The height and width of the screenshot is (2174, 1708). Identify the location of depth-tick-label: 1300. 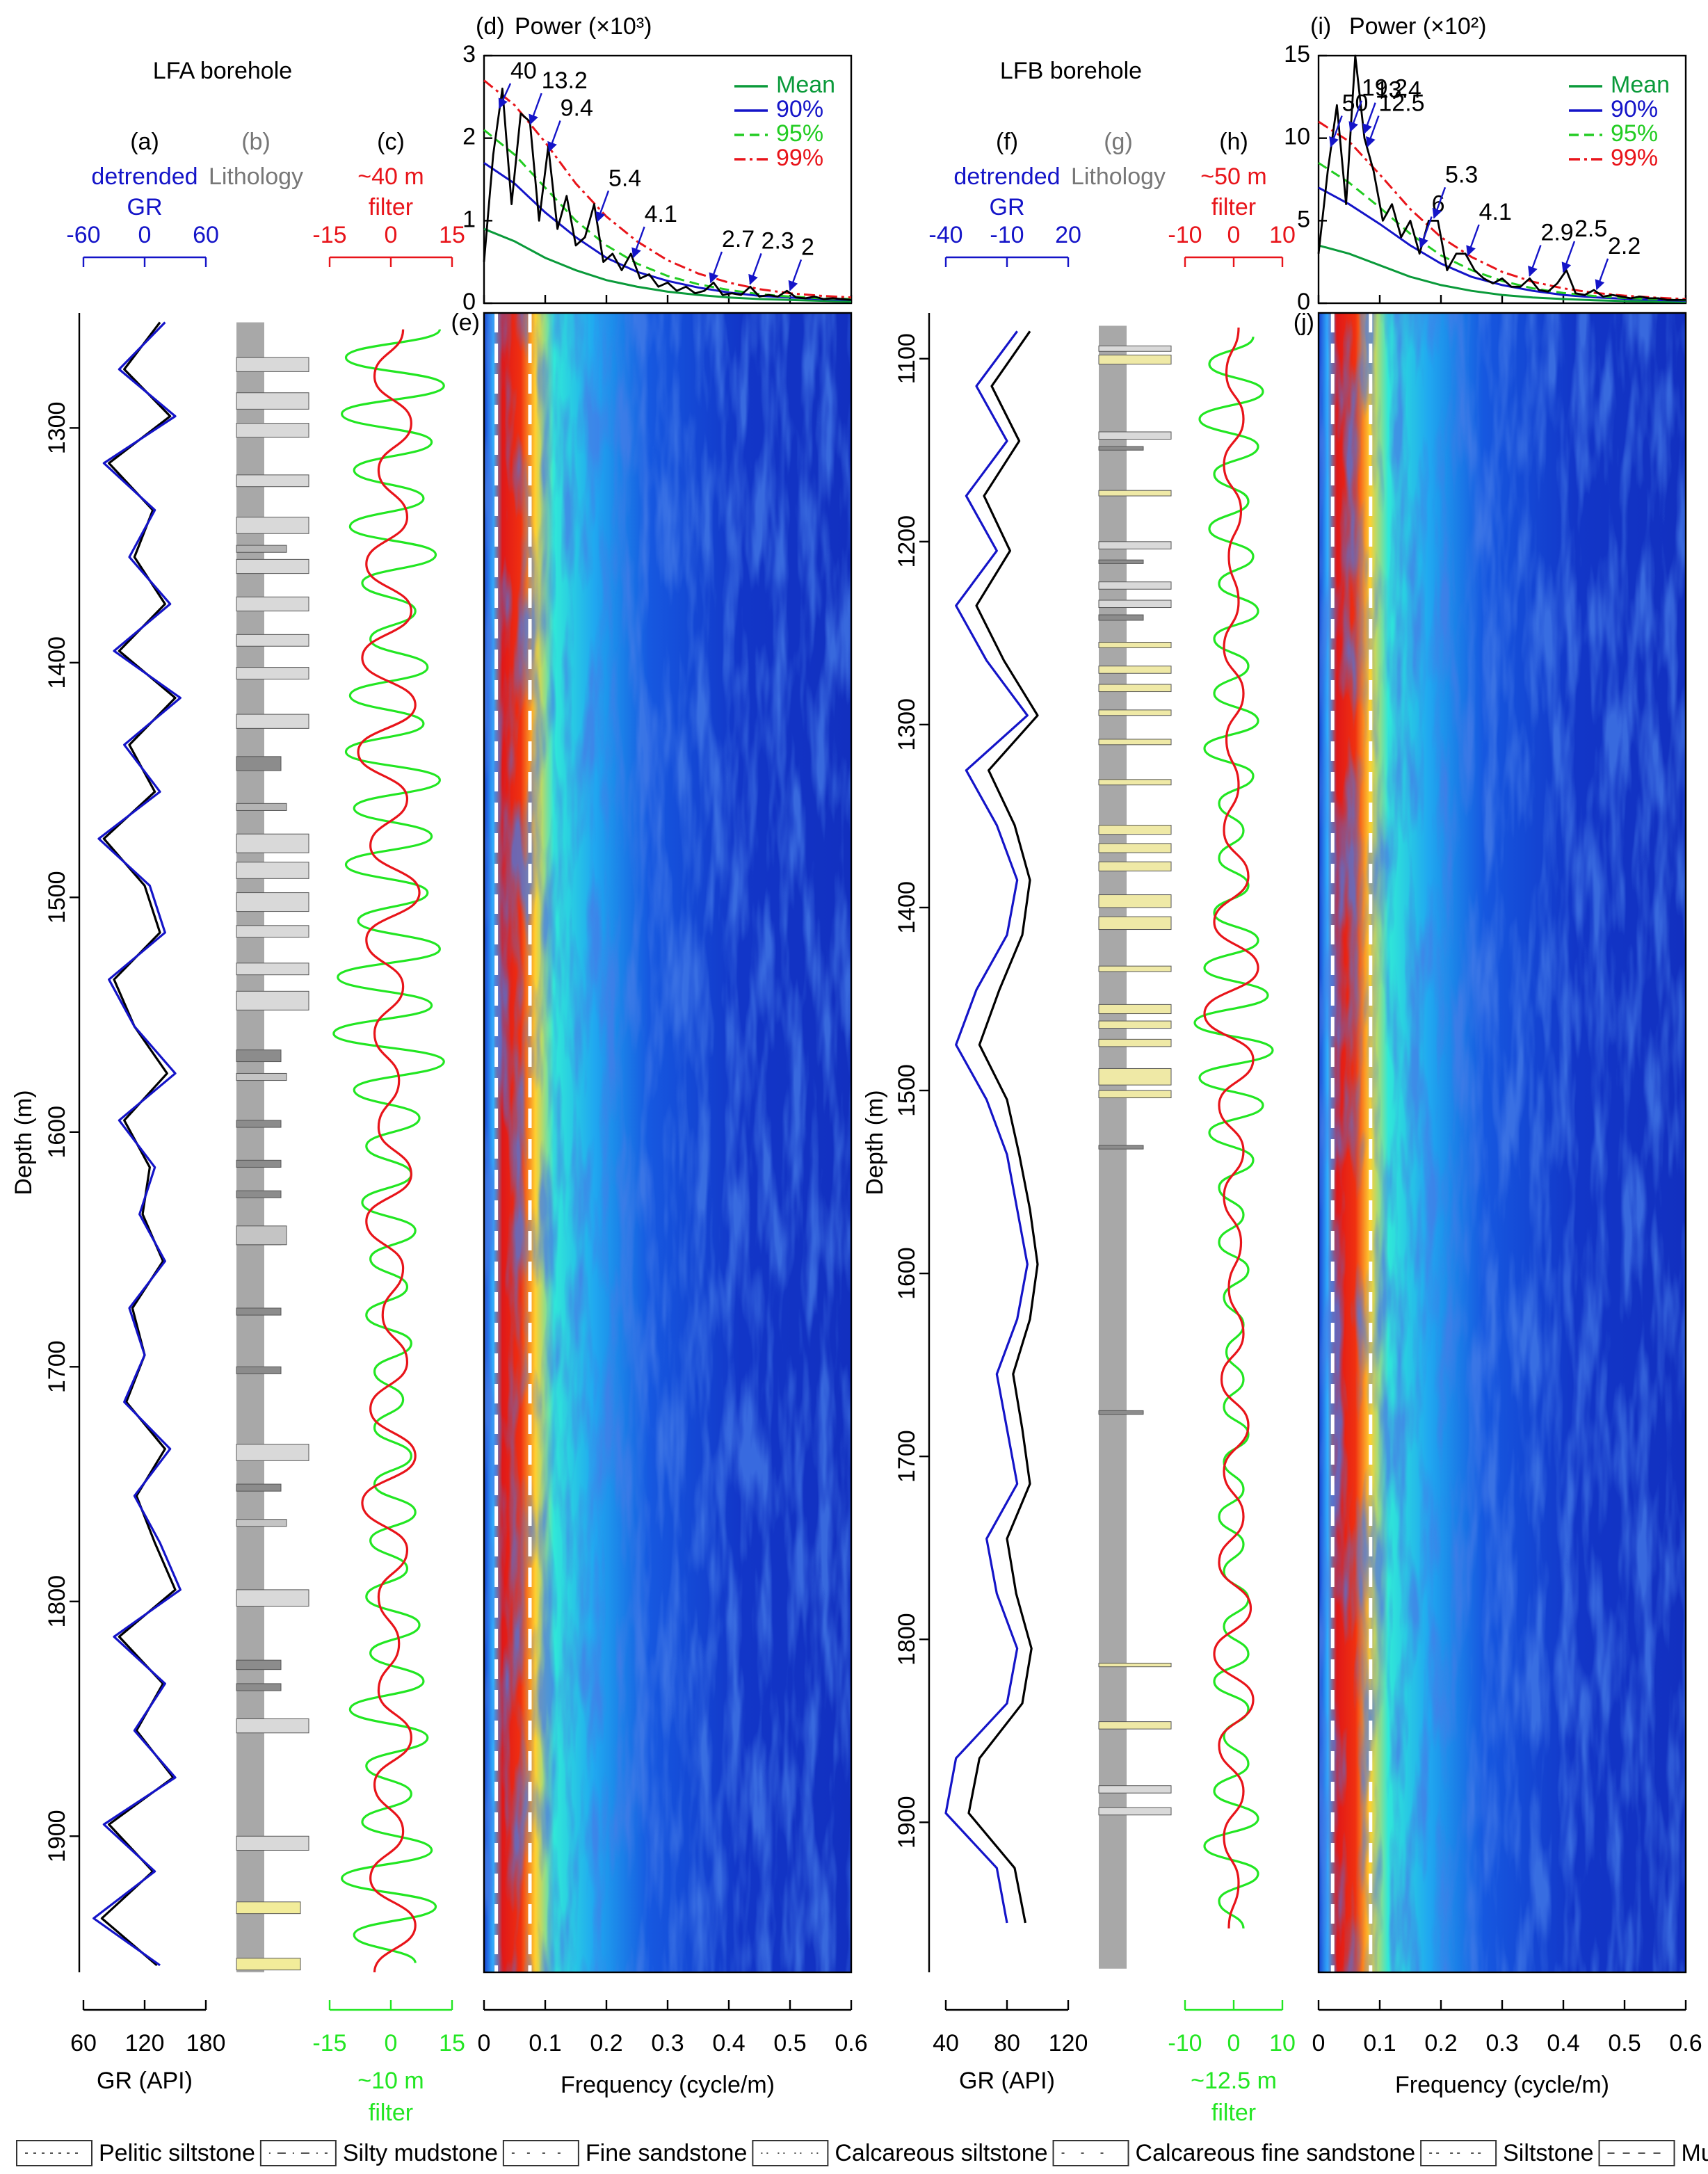
(57, 429).